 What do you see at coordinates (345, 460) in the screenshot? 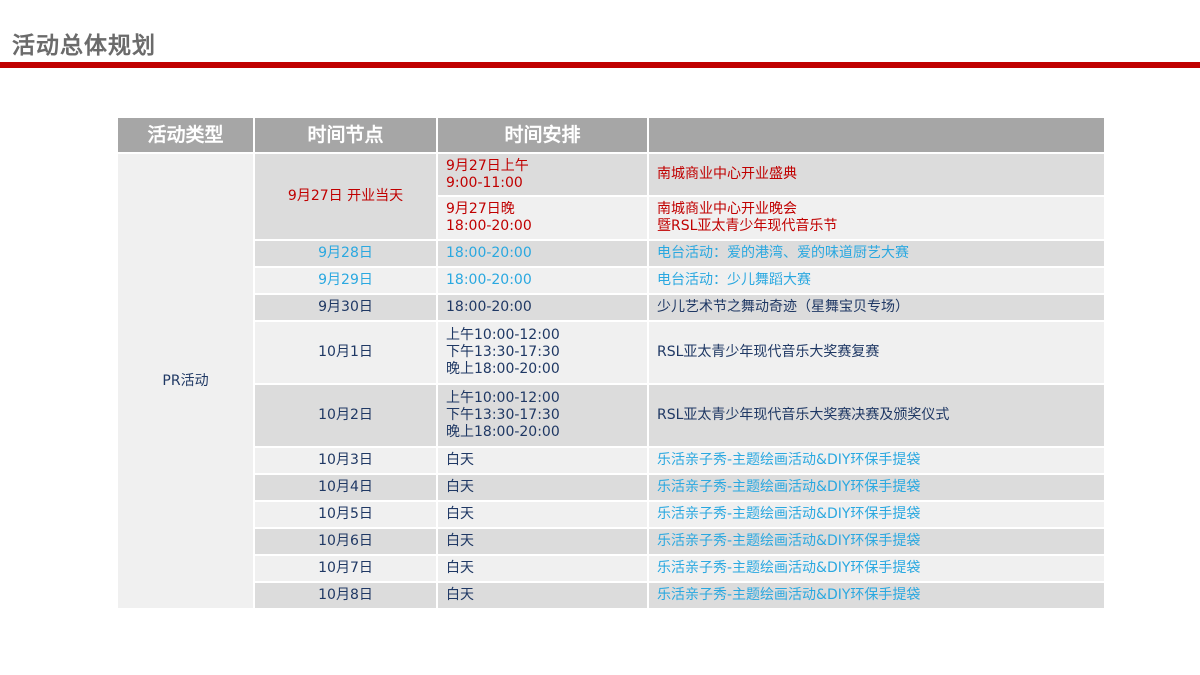
I see `time-node-cell: 10月3日` at bounding box center [345, 460].